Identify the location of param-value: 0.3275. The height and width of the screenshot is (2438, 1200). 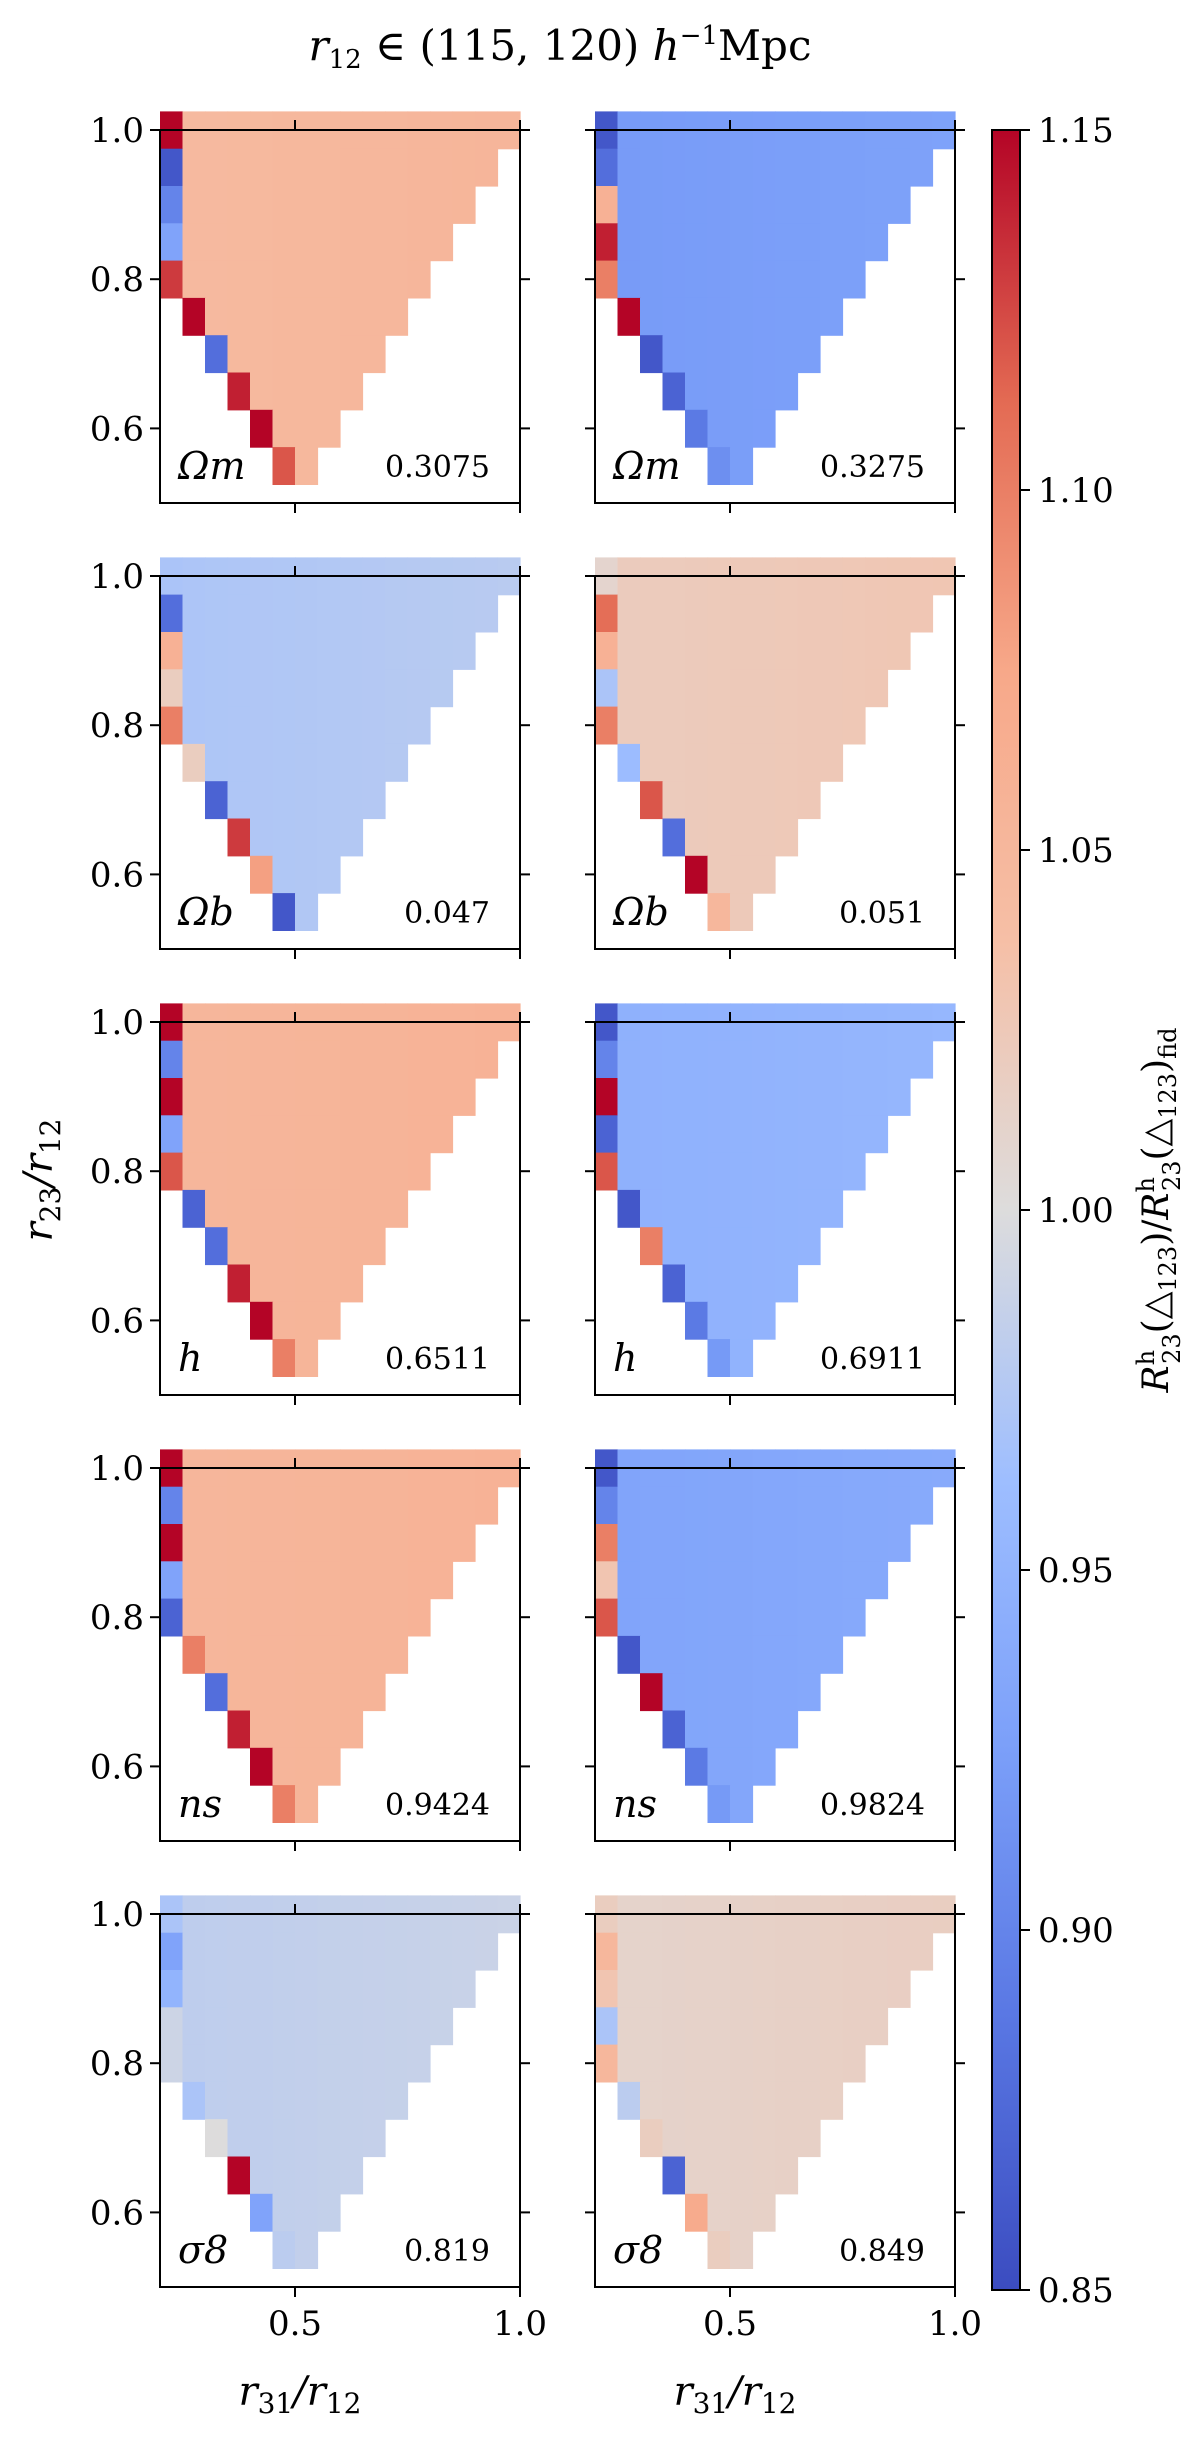
(872, 467).